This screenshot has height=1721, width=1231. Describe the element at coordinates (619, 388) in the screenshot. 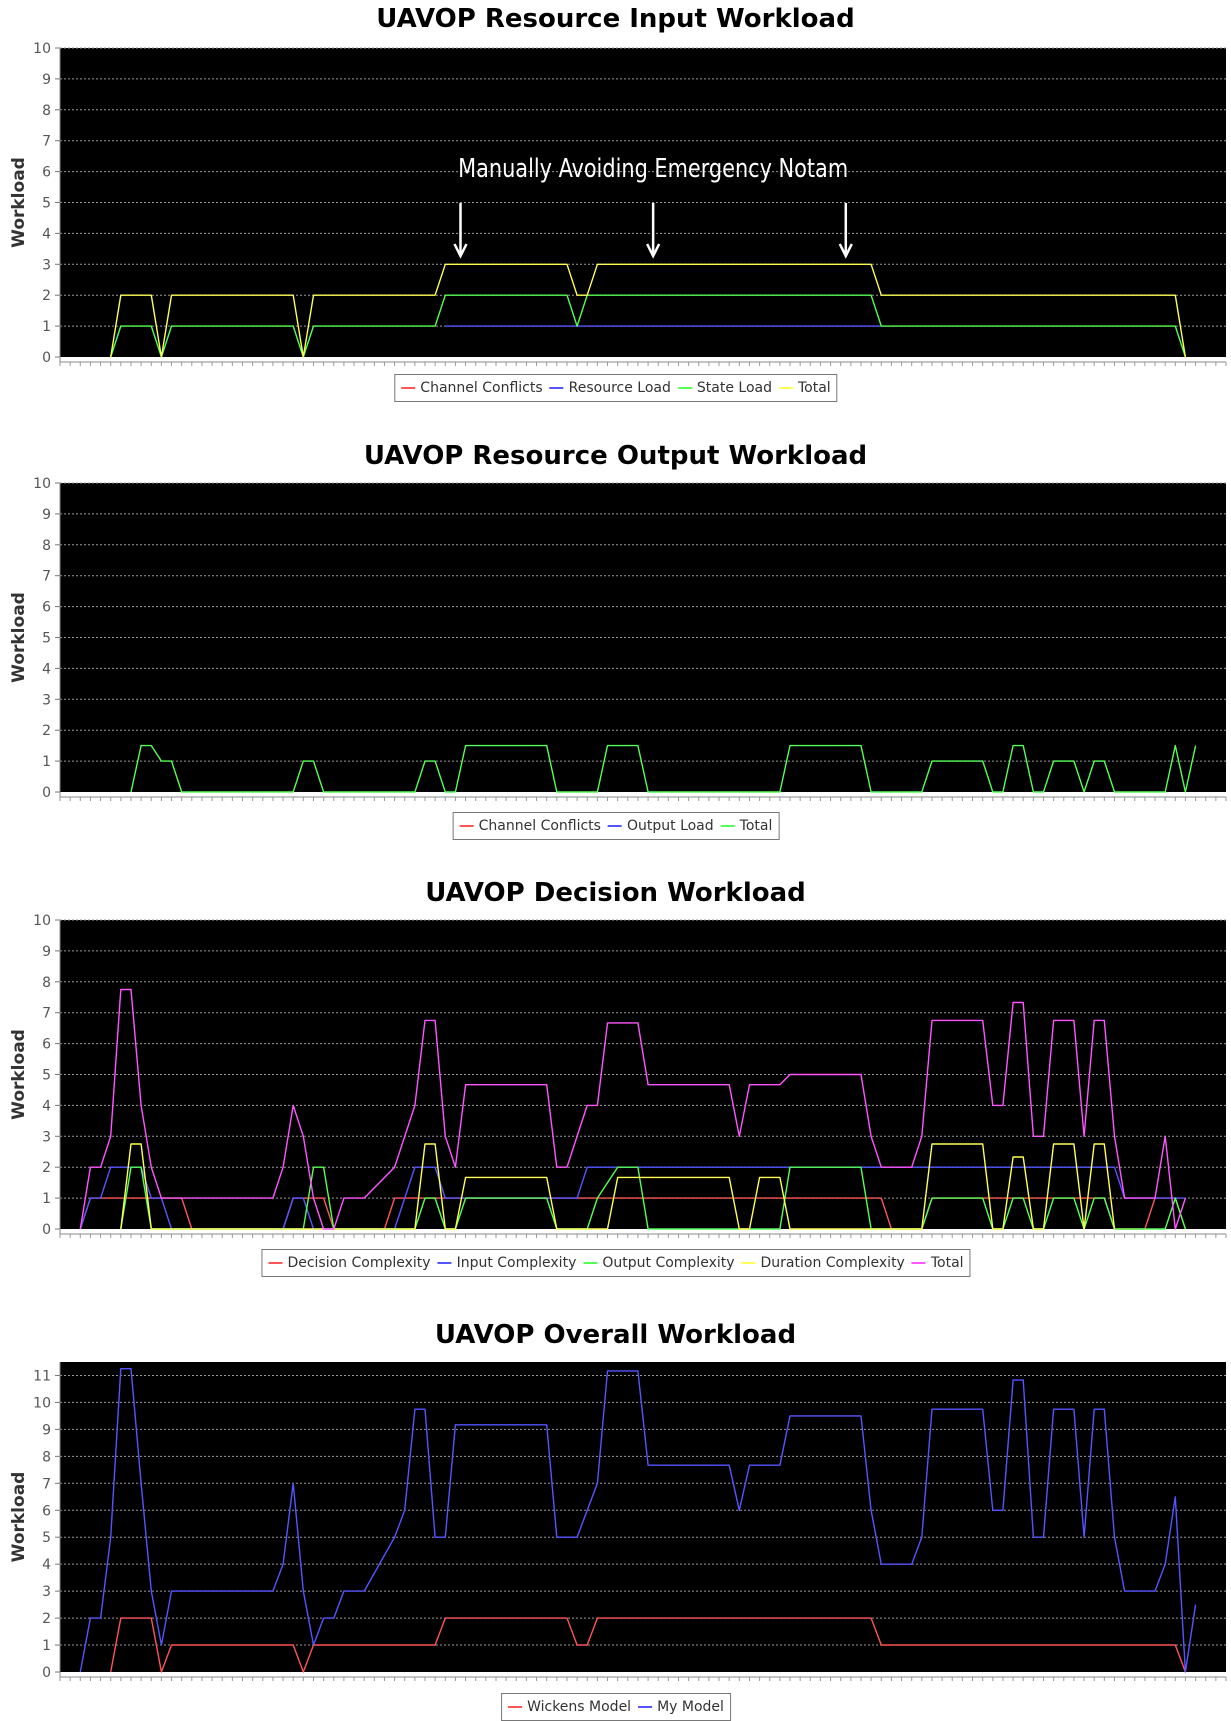

I see `legend-label: Resource Load` at that location.